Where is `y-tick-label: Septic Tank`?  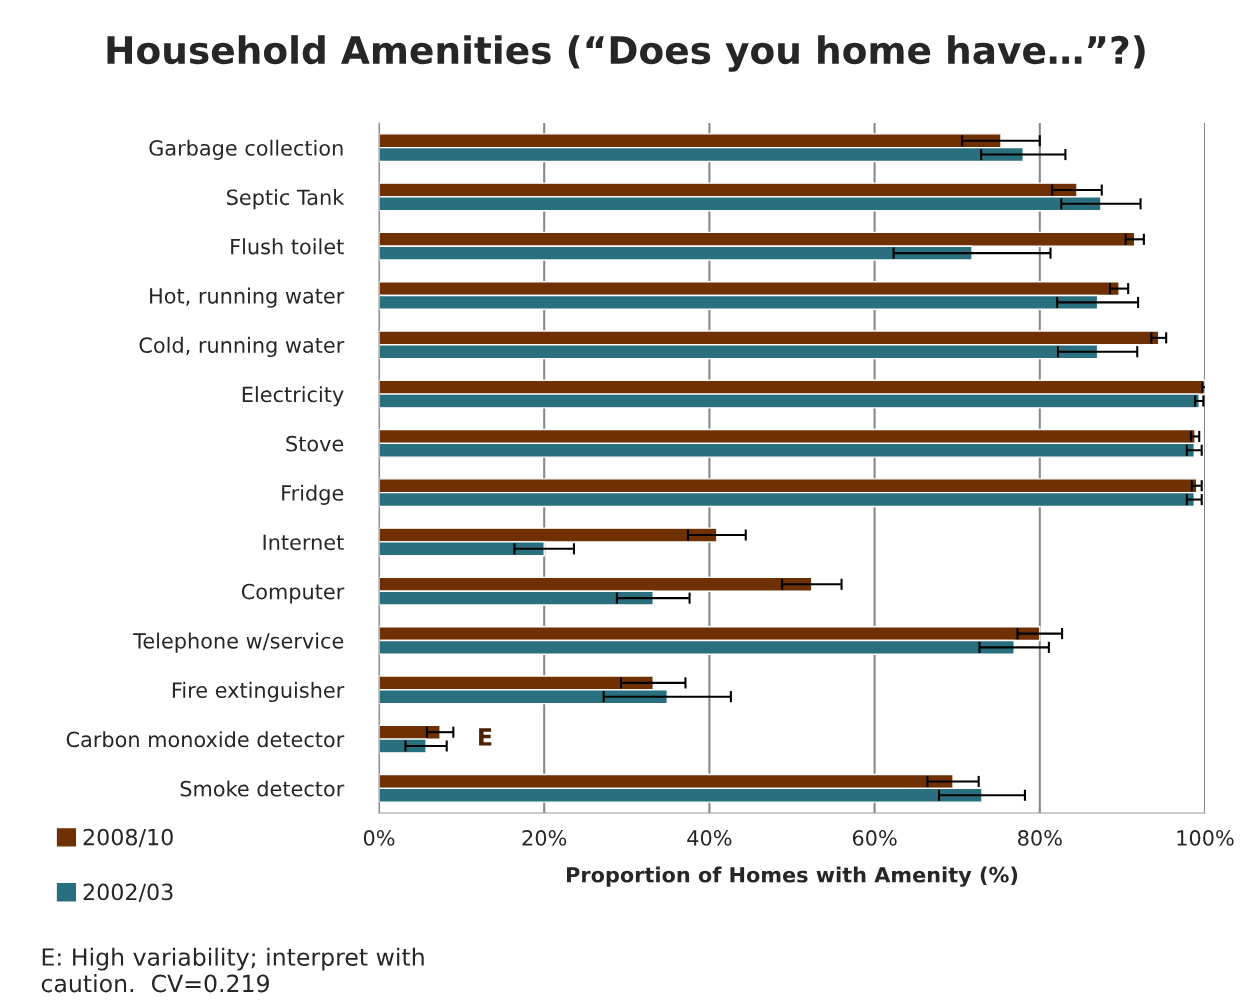
y-tick-label: Septic Tank is located at coordinates (286, 199).